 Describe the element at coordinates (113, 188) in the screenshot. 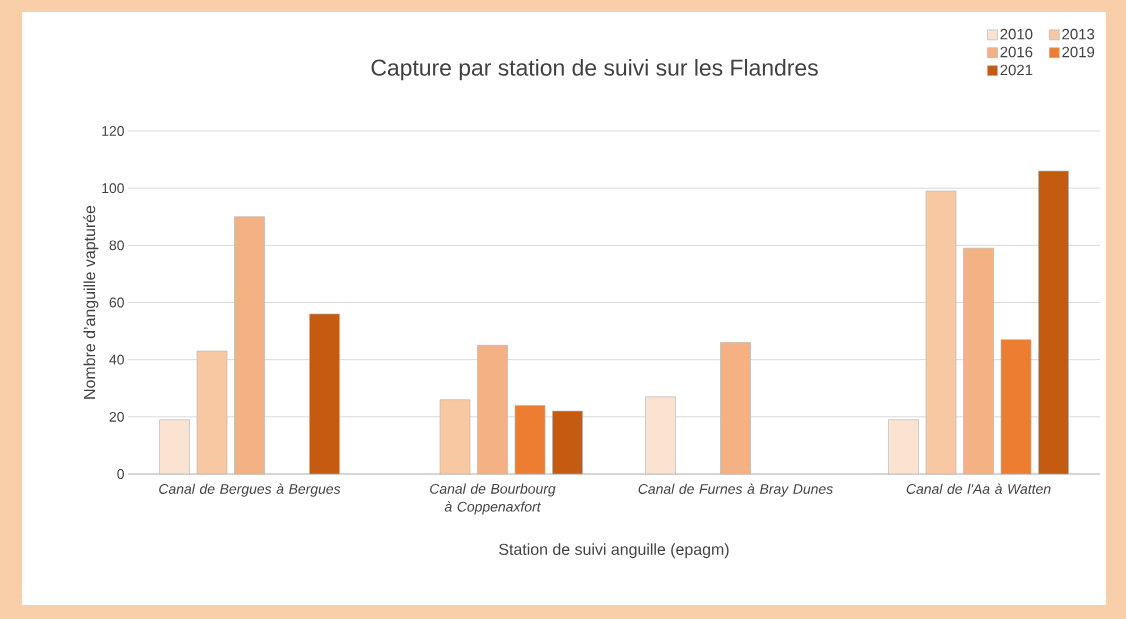

I see `y-tick-label: 100` at that location.